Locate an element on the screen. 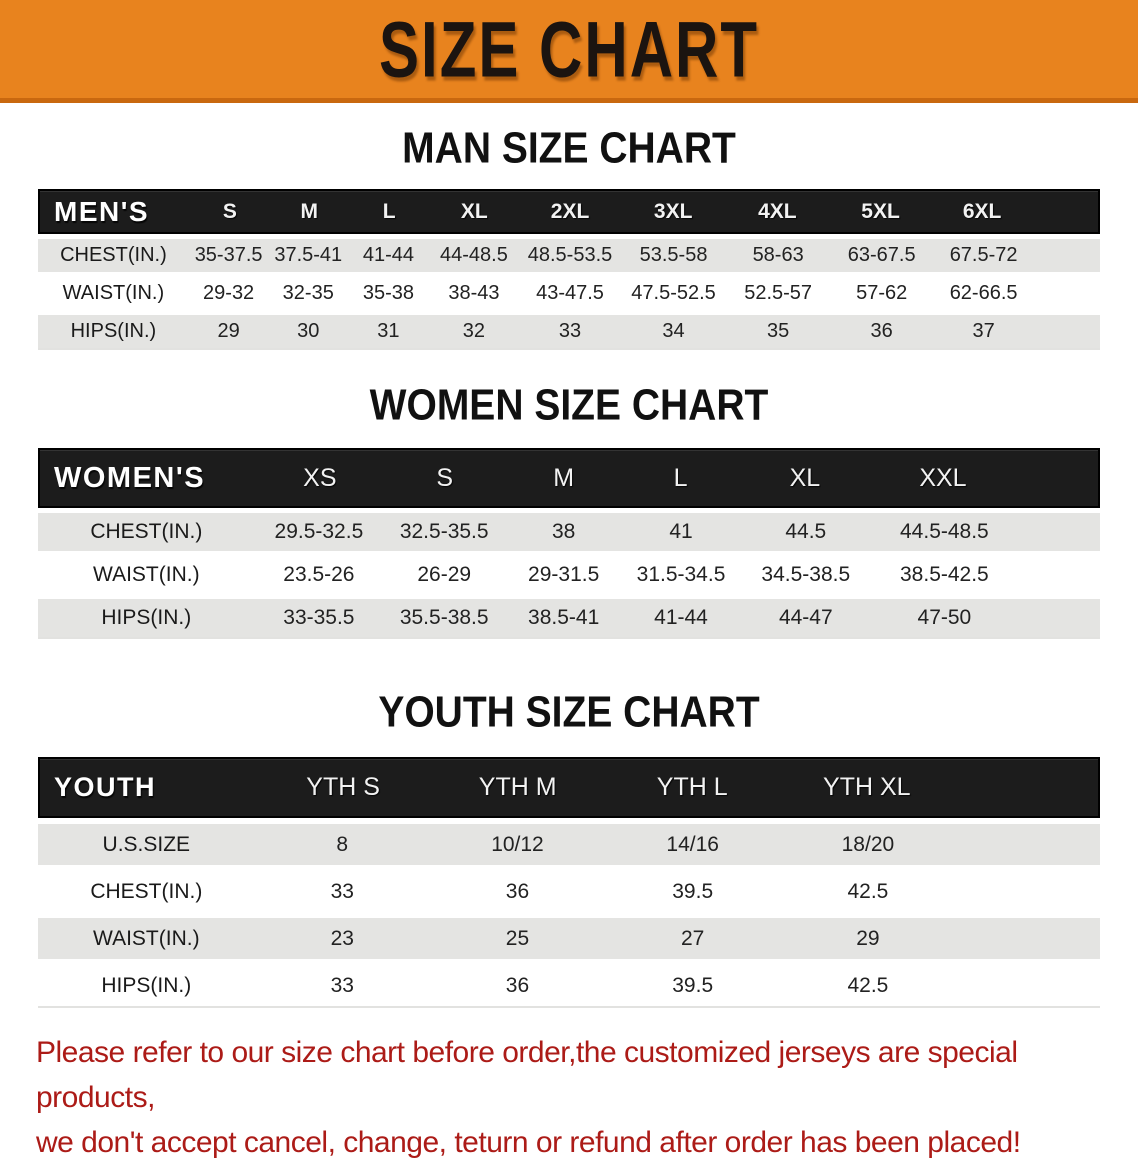 This screenshot has width=1138, height=1165. table-row: CHEST(IN.) 33 36 39.5 42.5 is located at coordinates (569, 891).